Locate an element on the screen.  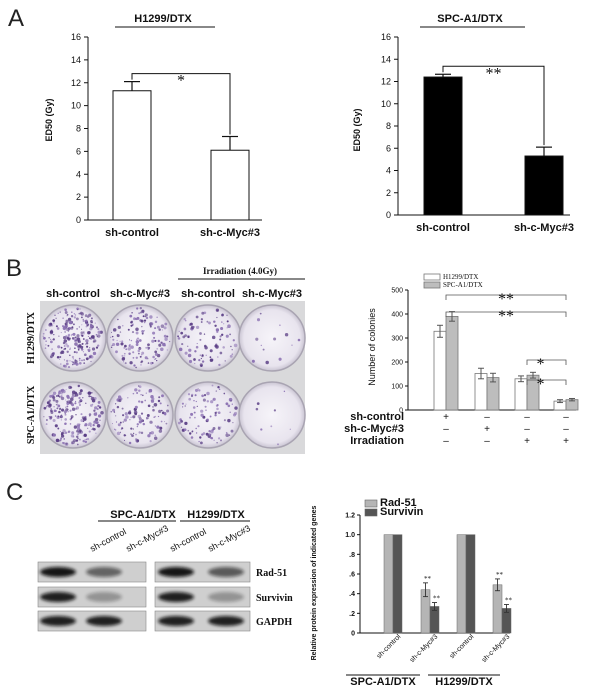
group-label: H1299/DTX is located at coordinates (464, 681).